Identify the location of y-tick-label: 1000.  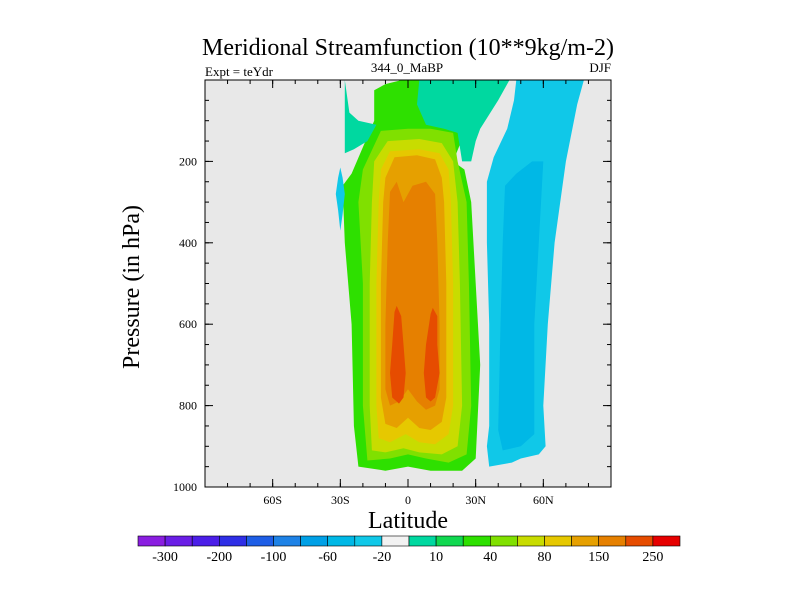
(185, 487).